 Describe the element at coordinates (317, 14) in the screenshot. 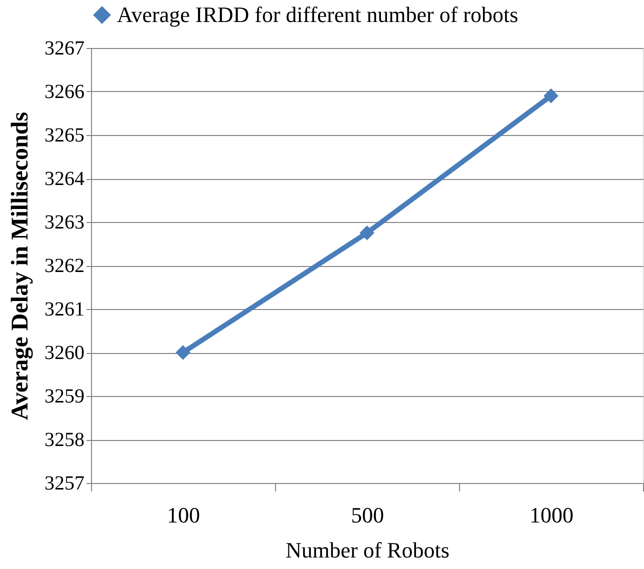

I see `legend-label: Average IRDD for different number of robots` at that location.